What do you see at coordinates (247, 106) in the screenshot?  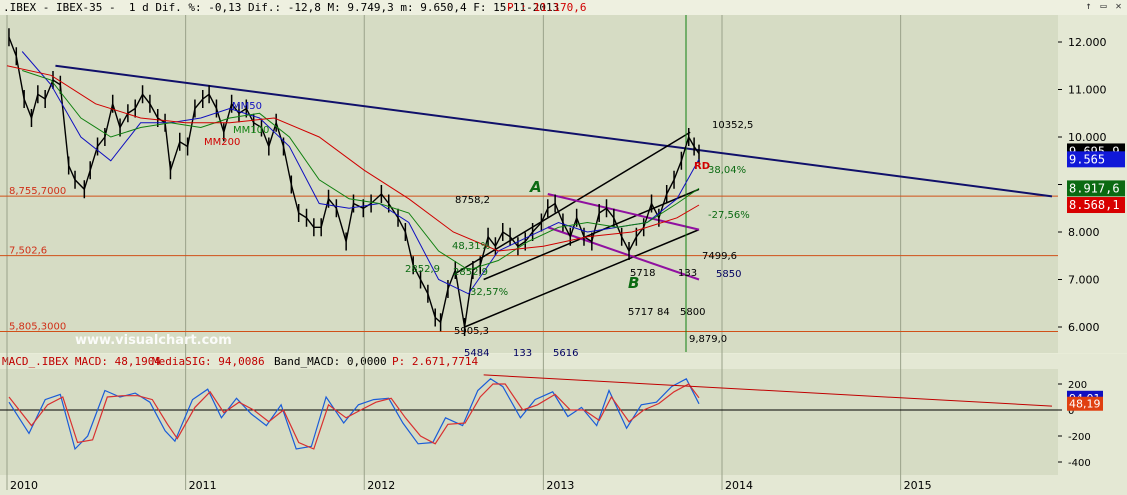 I see `chart-annotation: MM50` at bounding box center [247, 106].